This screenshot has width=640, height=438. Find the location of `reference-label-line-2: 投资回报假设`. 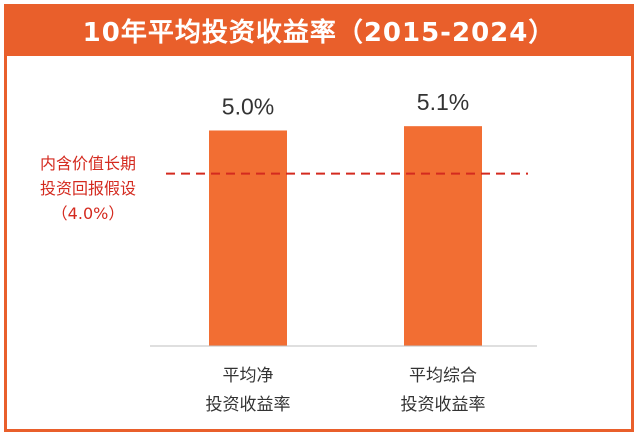

reference-label-line-2: 投资回报假设 is located at coordinates (88, 188).